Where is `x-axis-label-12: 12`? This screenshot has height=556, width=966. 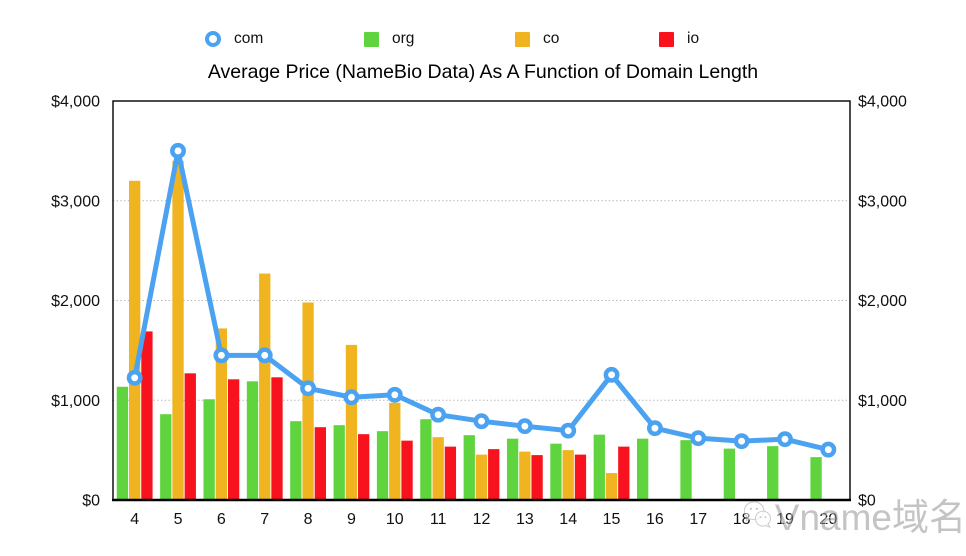 x-axis-label-12: 12 is located at coordinates (482, 519).